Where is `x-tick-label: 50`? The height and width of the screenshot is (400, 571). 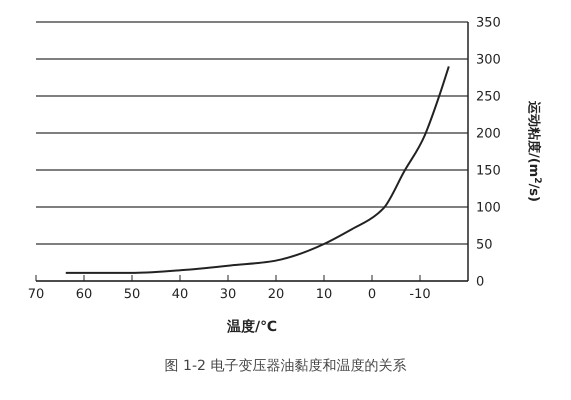
x-tick-label: 50 is located at coordinates (132, 294).